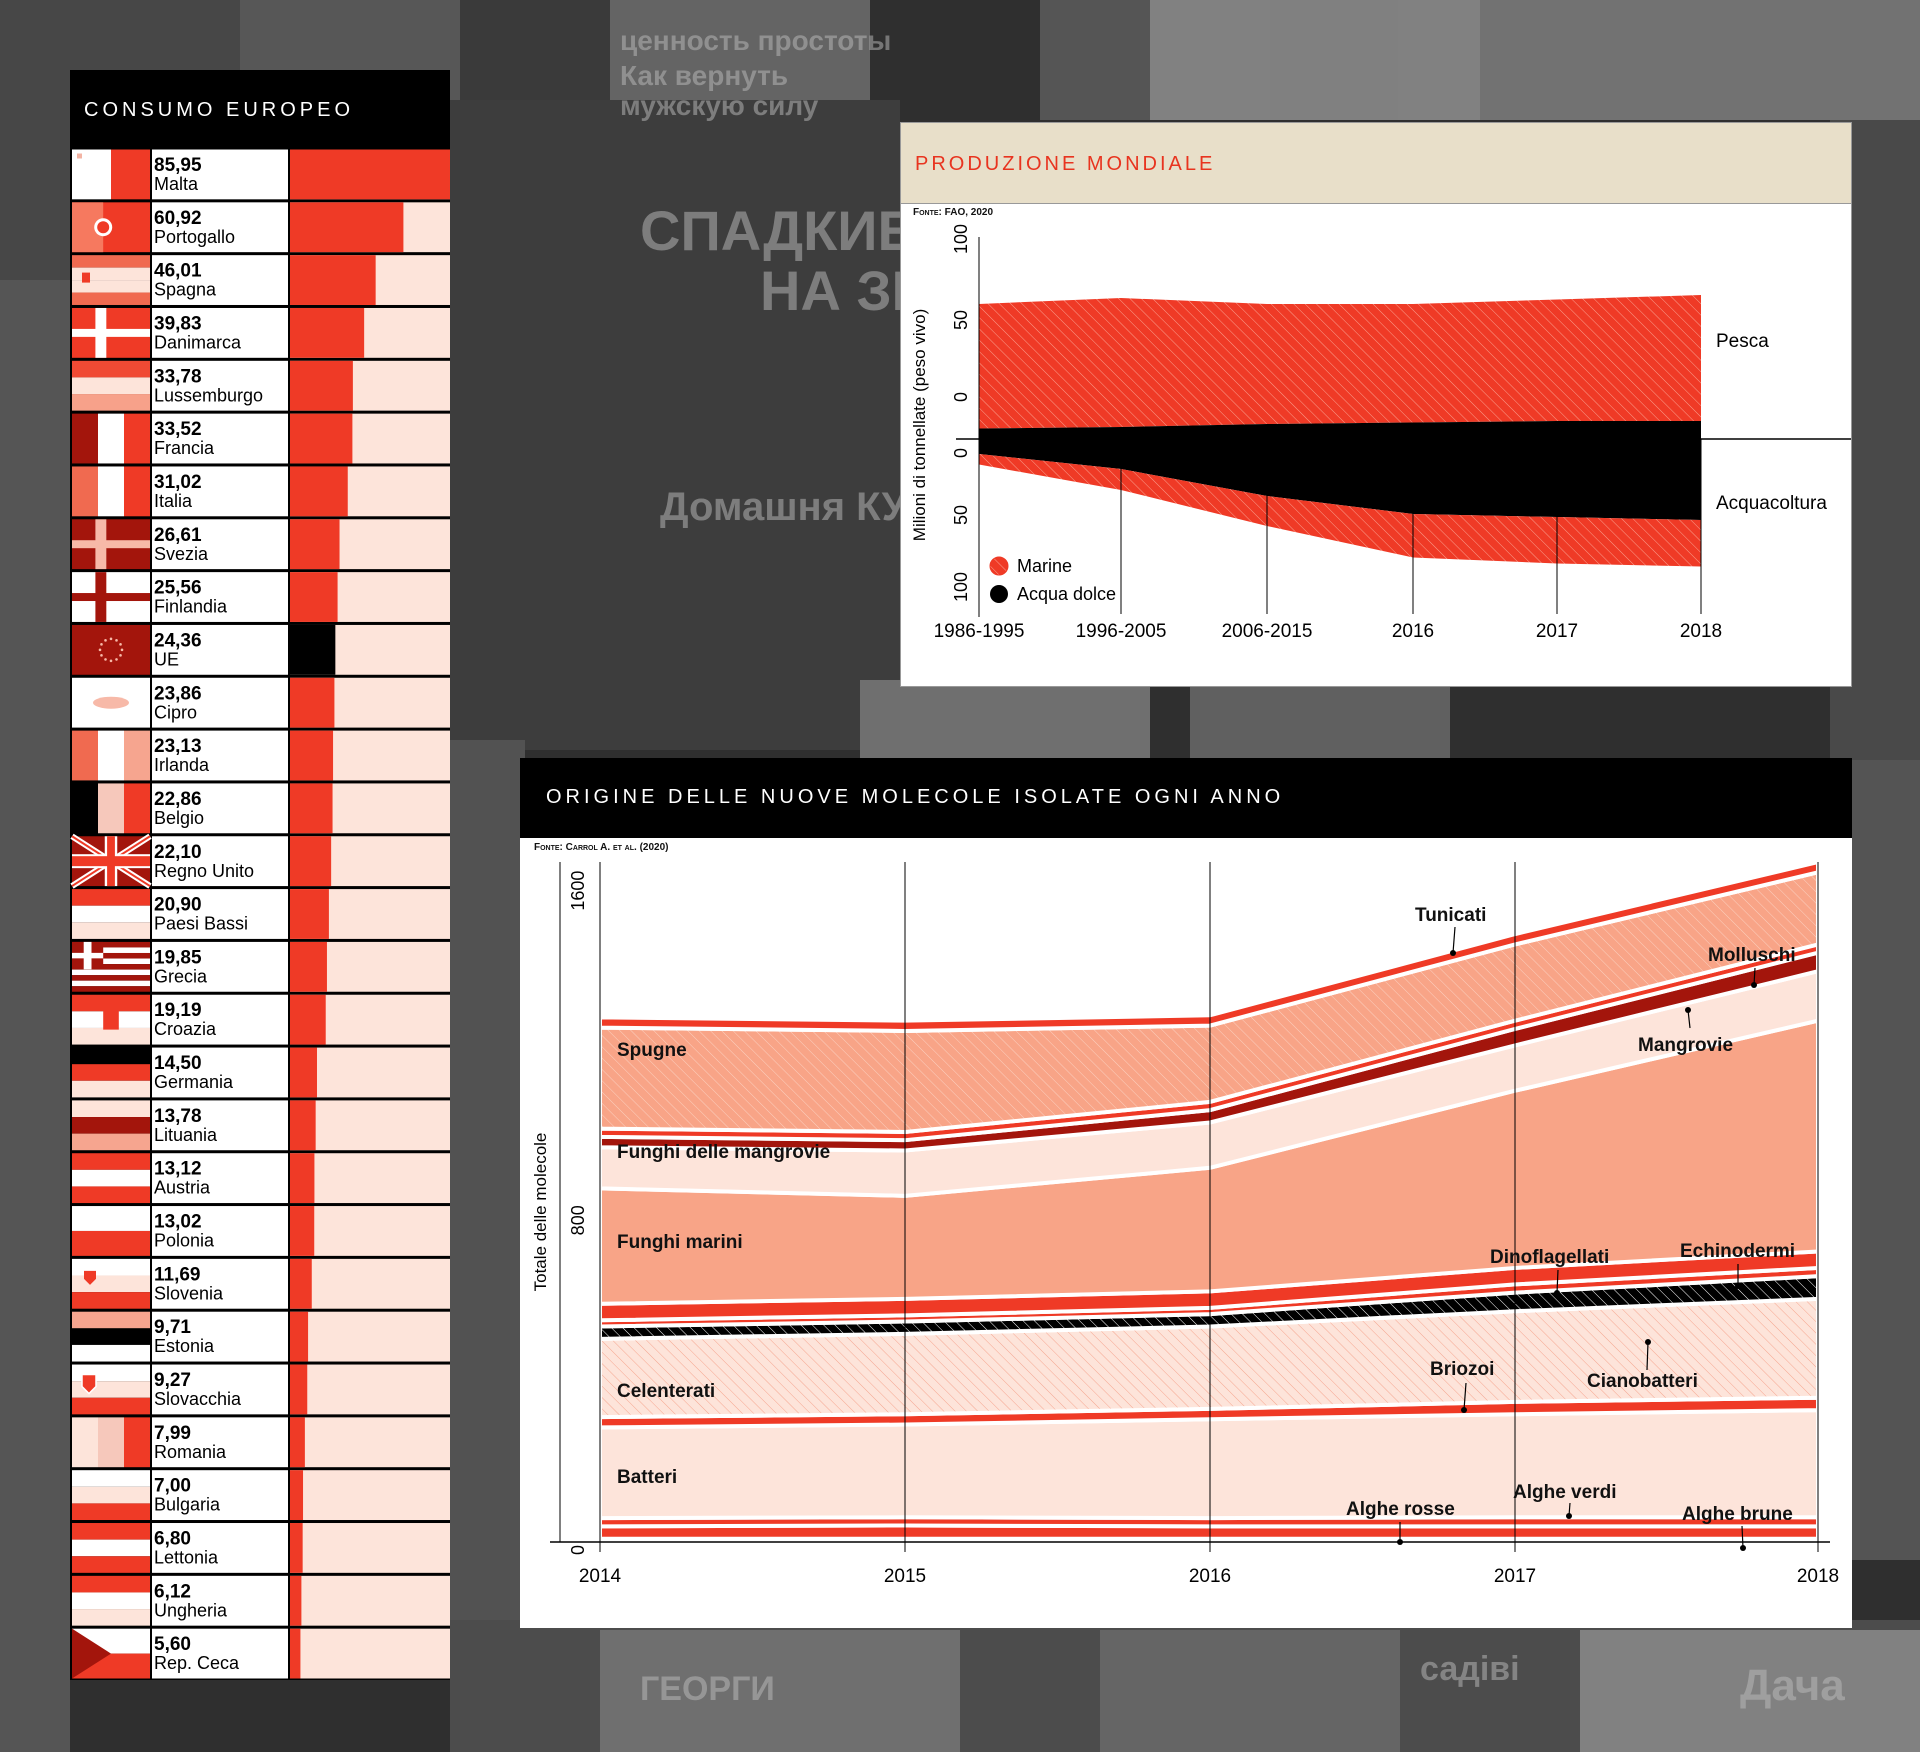  I want to click on consumo-country: Cipro, so click(175, 712).